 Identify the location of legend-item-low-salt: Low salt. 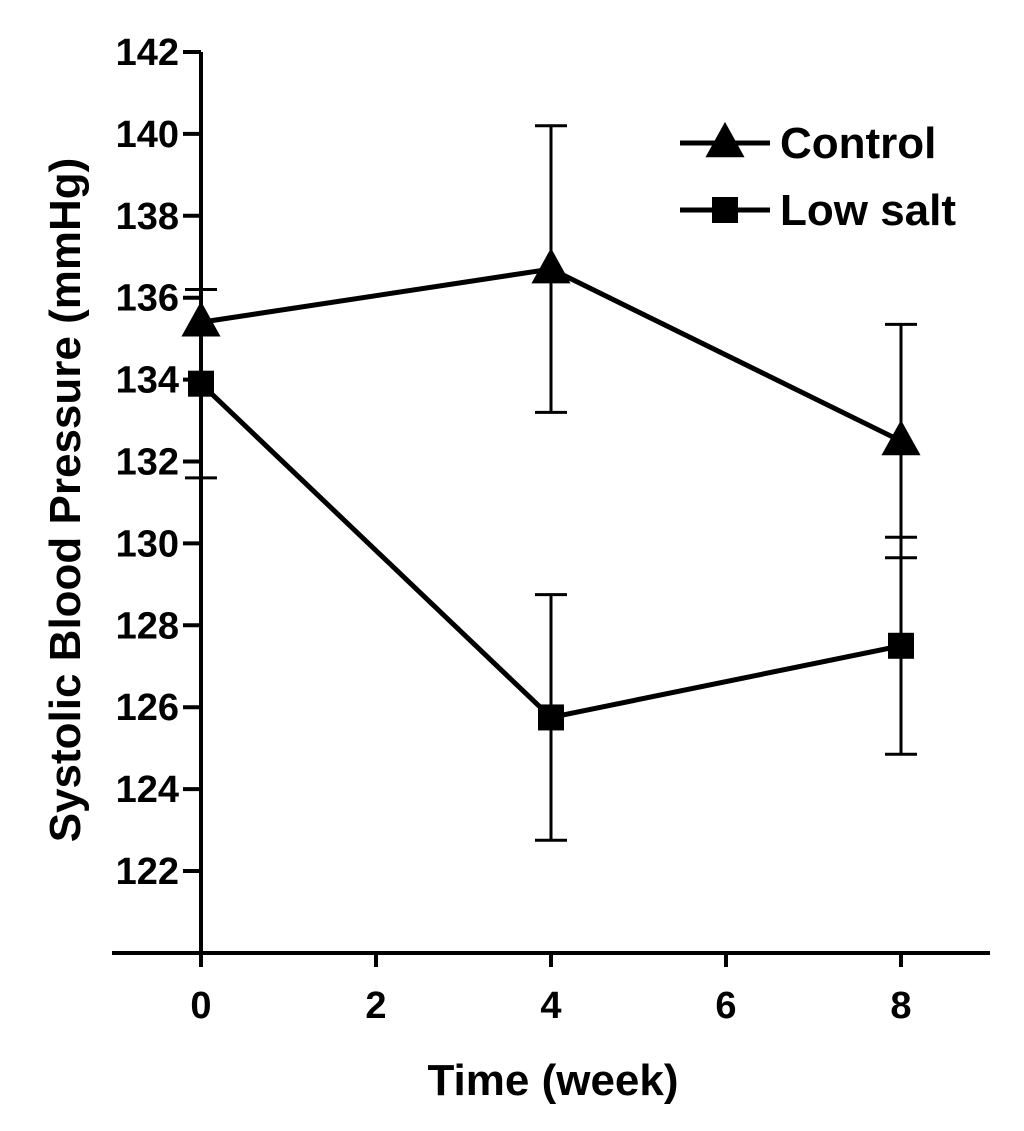
(818, 210).